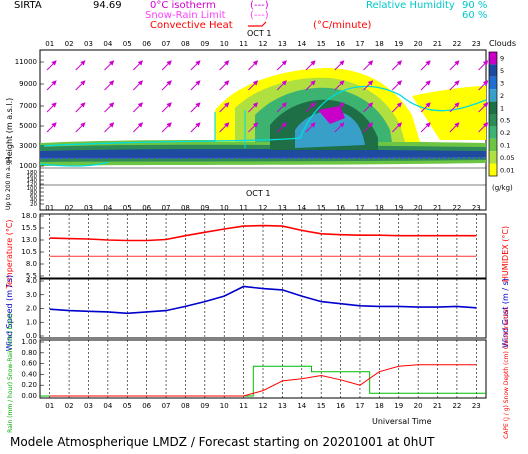 This screenshot has width=528, height=454. What do you see at coordinates (28, 106) in the screenshot?
I see `cloud-y-tick-label: 7000` at bounding box center [28, 106].